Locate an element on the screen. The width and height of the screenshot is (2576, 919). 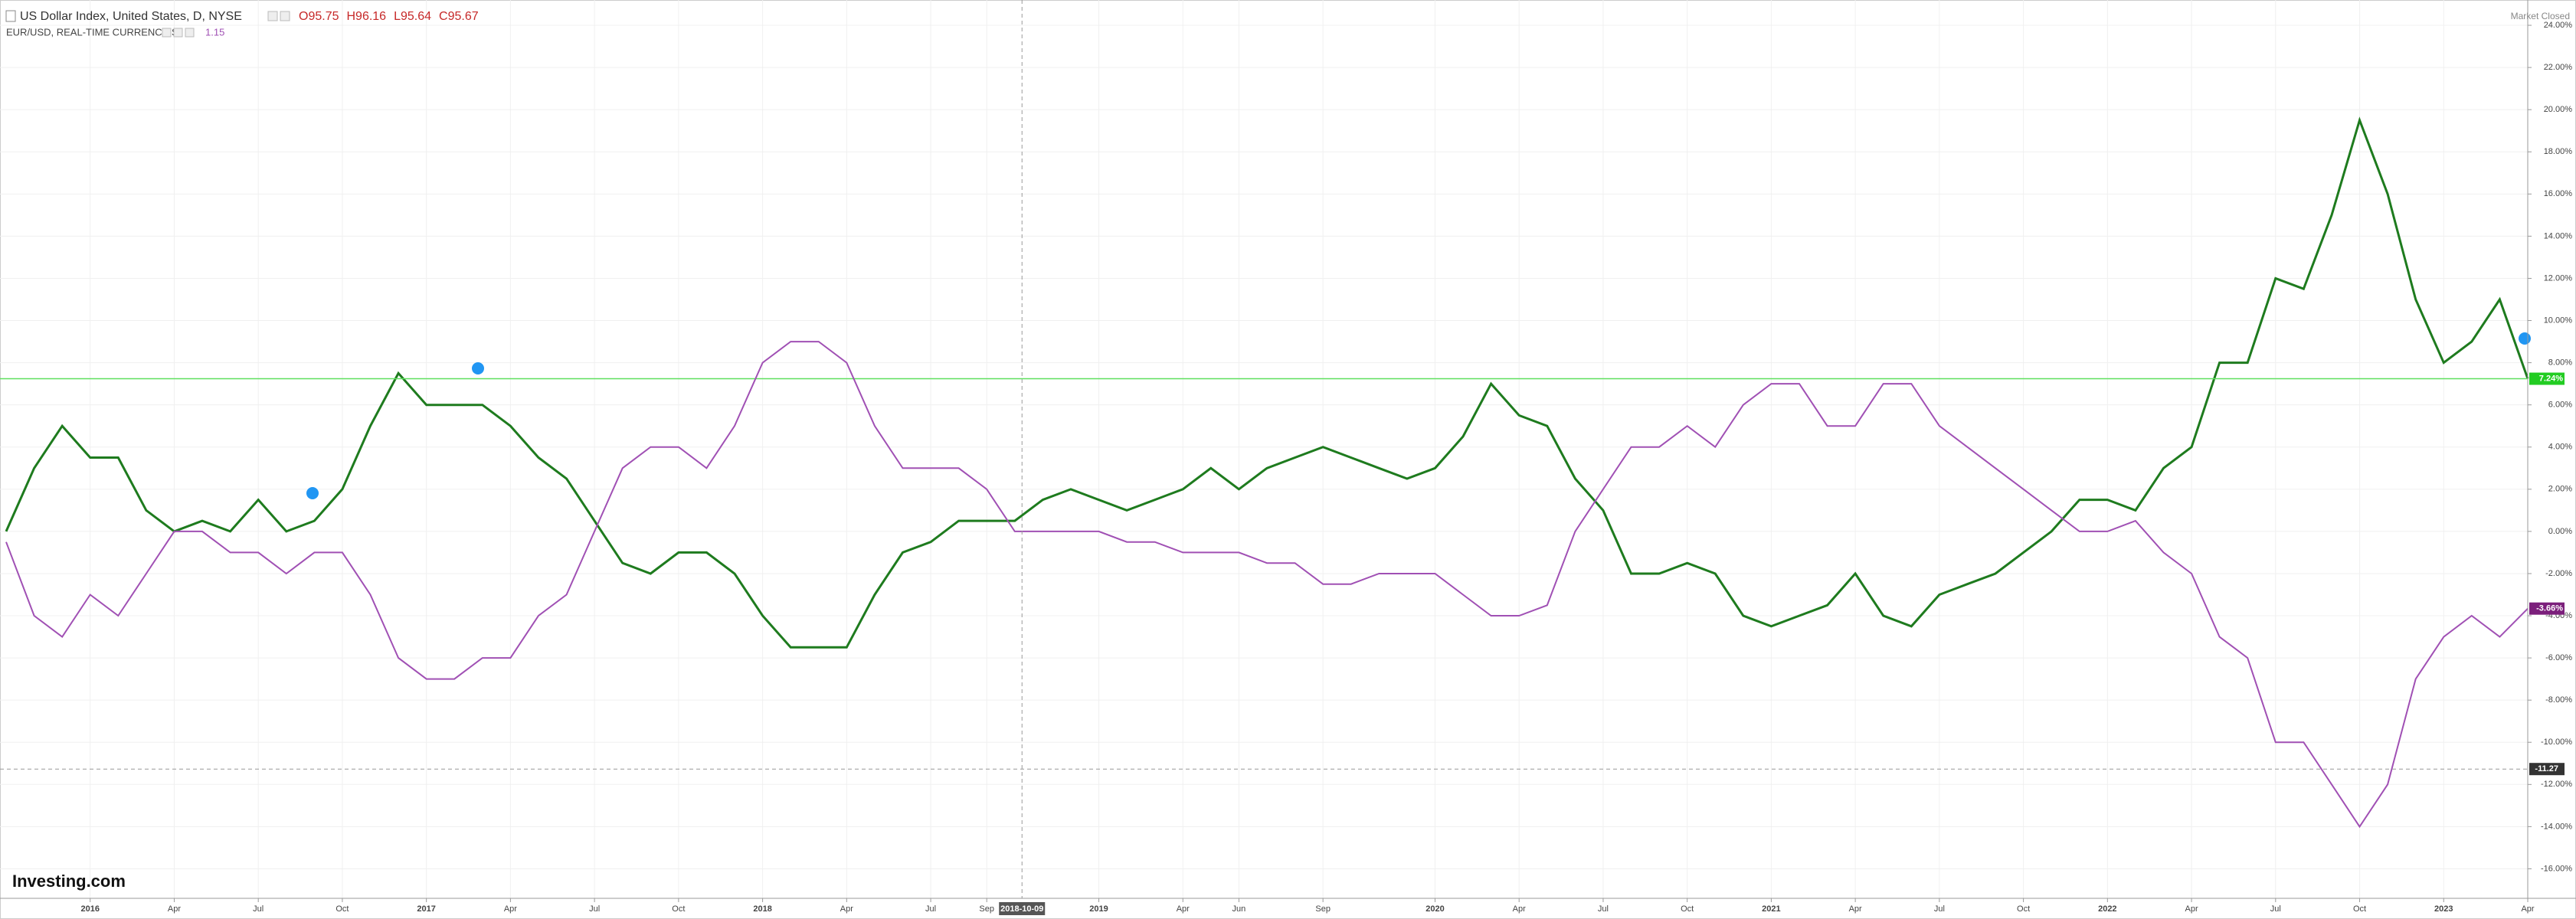
y-tick-label: -8.00% is located at coordinates (2558, 700).